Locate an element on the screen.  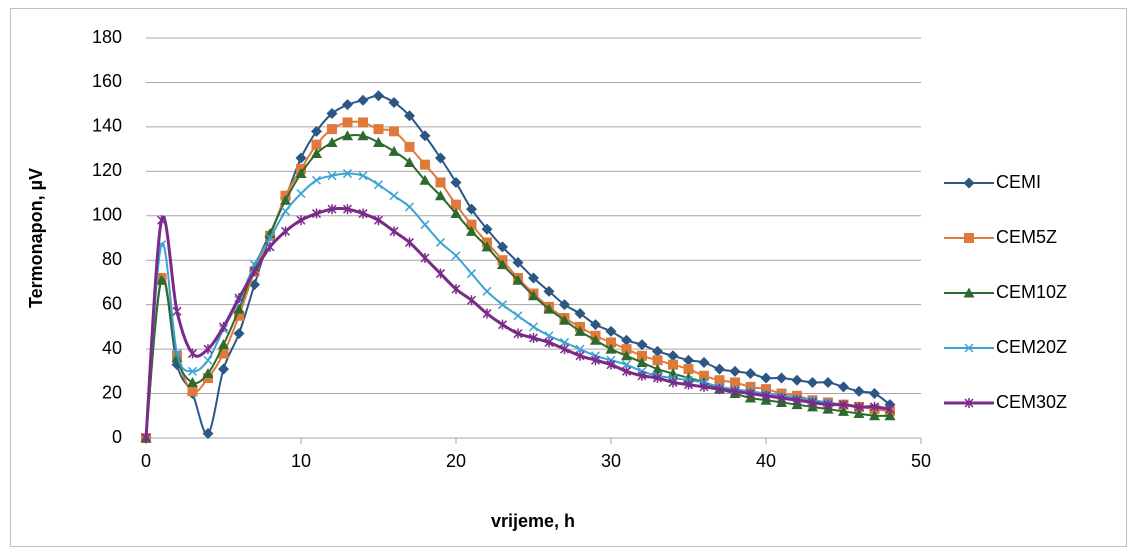
x-tick-label: 40 is located at coordinates (766, 461).